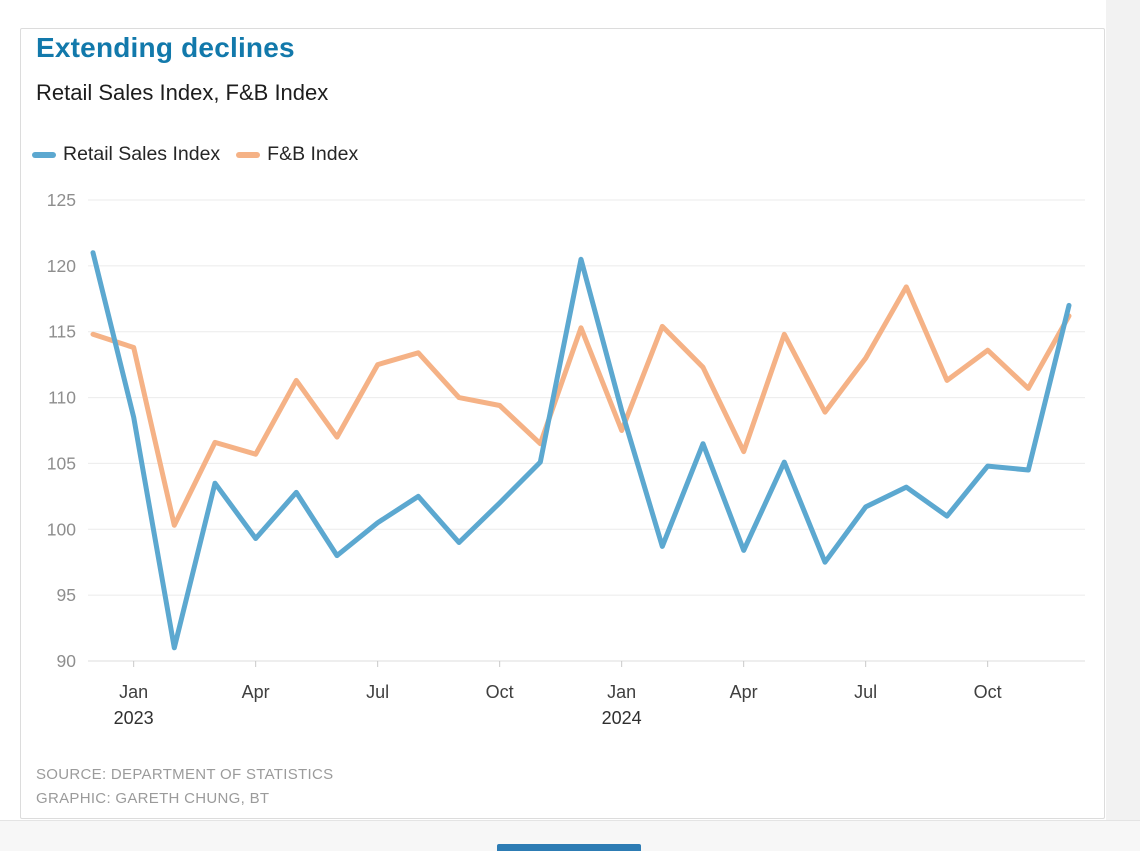  Describe the element at coordinates (134, 718) in the screenshot. I see `x-tick-year-label: 2023` at that location.